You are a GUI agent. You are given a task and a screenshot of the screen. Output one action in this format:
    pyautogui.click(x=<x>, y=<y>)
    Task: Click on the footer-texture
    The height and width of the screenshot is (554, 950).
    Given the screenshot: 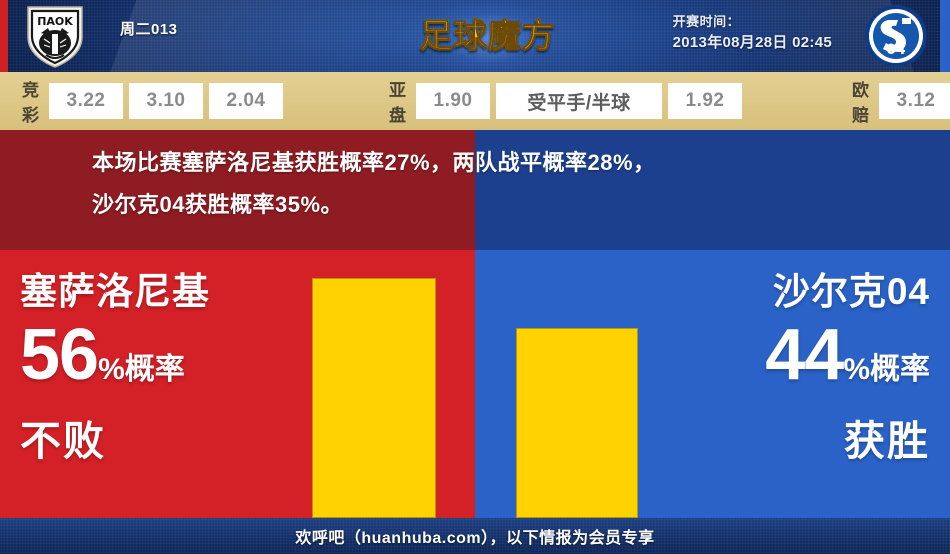 What is the action you would take?
    pyautogui.click(x=475, y=536)
    